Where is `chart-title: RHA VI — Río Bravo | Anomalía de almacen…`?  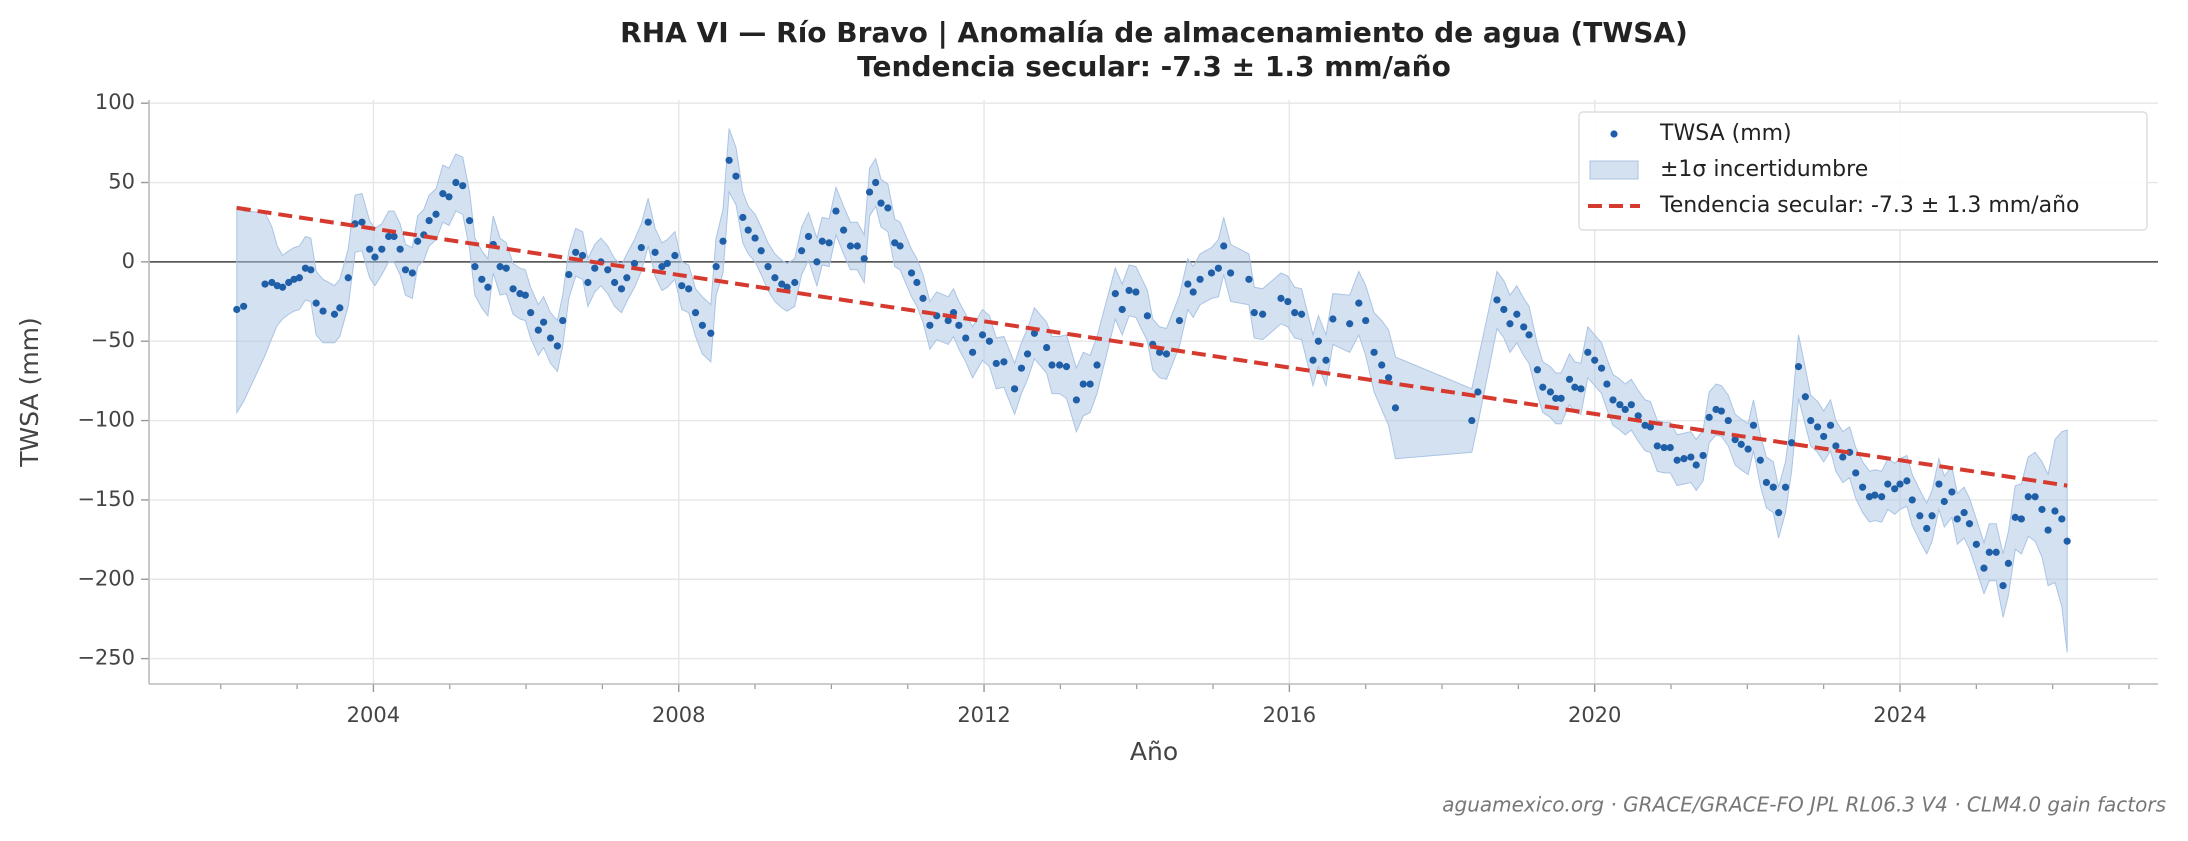
chart-title: RHA VI — Río Bravo | Anomalía de almacen… is located at coordinates (1154, 32).